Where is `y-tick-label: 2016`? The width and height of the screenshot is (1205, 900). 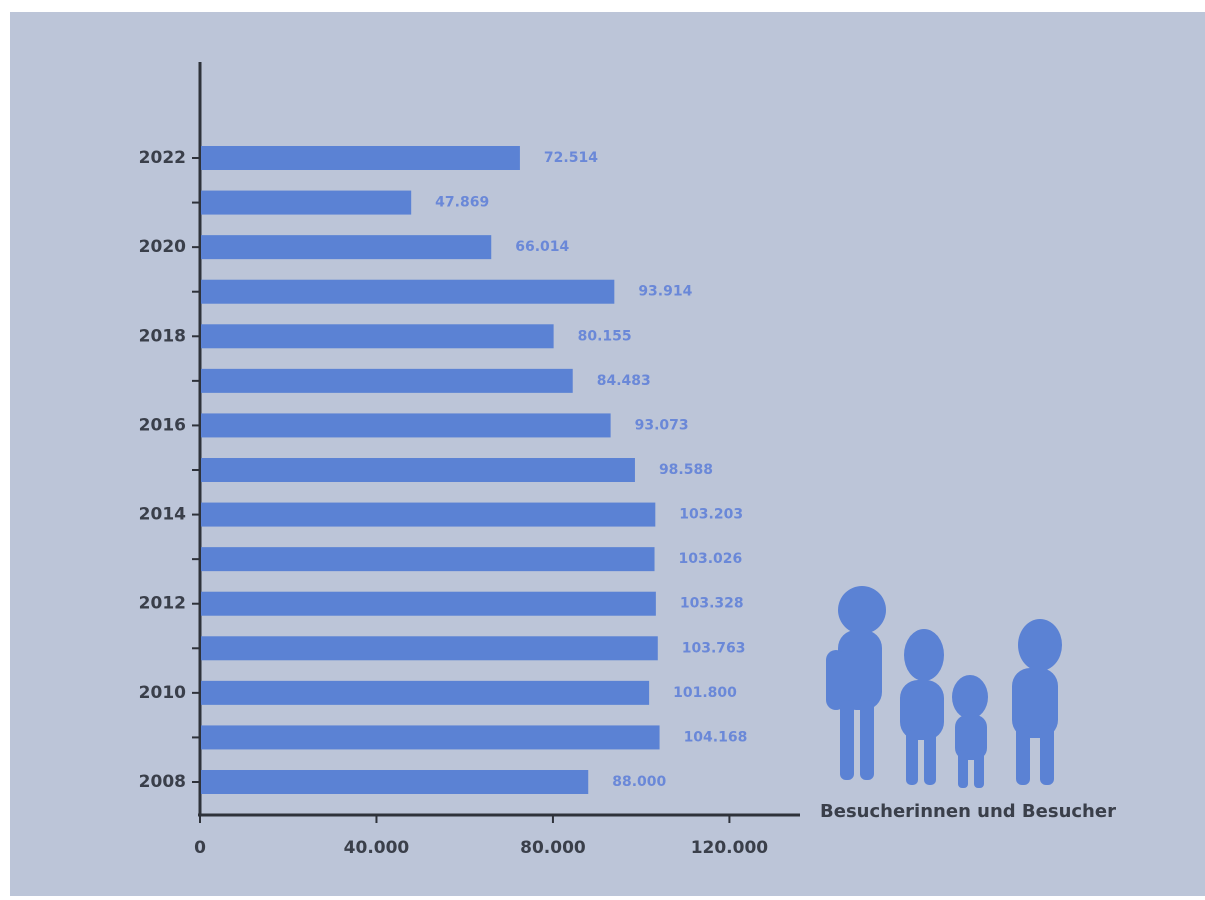 y-tick-label: 2016 is located at coordinates (162, 425).